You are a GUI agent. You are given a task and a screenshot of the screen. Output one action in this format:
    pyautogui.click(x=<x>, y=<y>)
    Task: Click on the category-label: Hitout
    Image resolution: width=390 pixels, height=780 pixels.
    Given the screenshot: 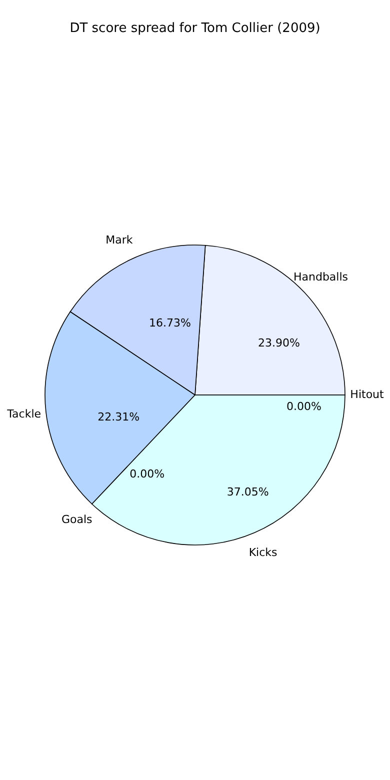 What is the action you would take?
    pyautogui.click(x=367, y=394)
    